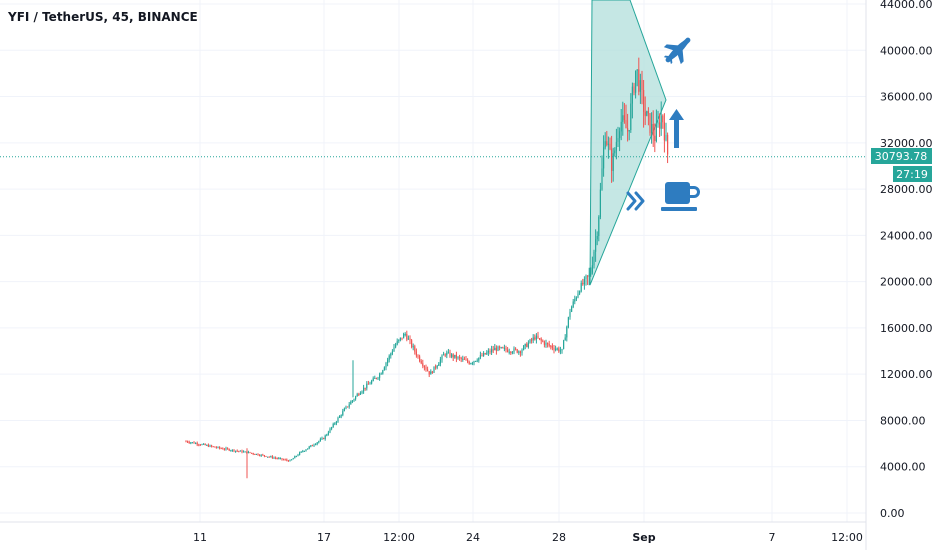 The width and height of the screenshot is (932, 555). I want to click on time-axis: 11 17 12:00 24 28 Sep 7 12:00, so click(433, 532).